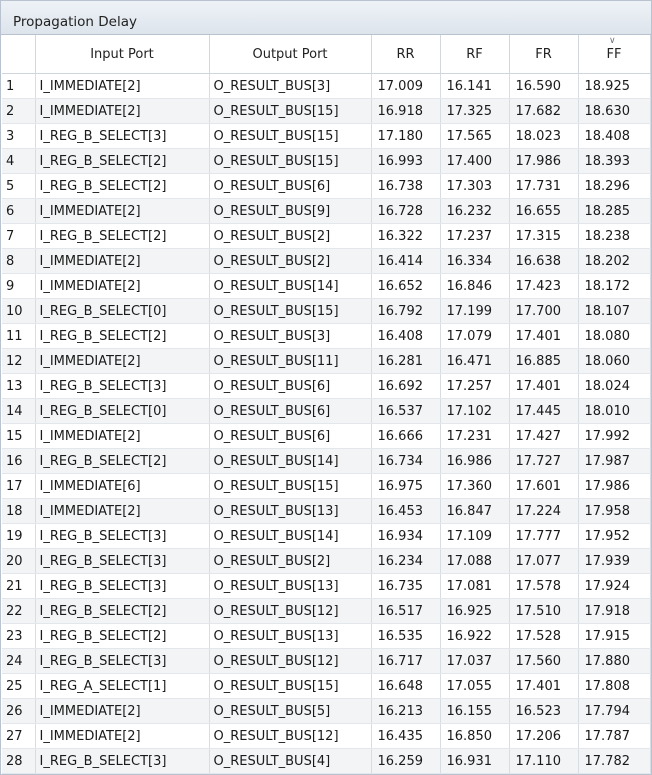 This screenshot has width=652, height=775. I want to click on column-header-index, so click(19, 54).